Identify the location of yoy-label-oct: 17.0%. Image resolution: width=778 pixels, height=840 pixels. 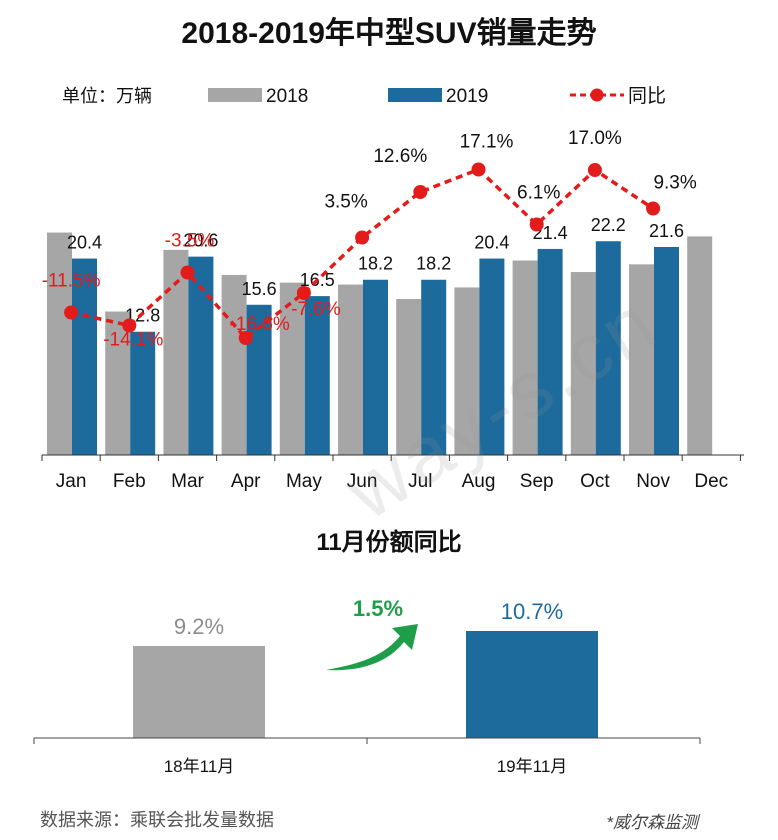
(595, 138).